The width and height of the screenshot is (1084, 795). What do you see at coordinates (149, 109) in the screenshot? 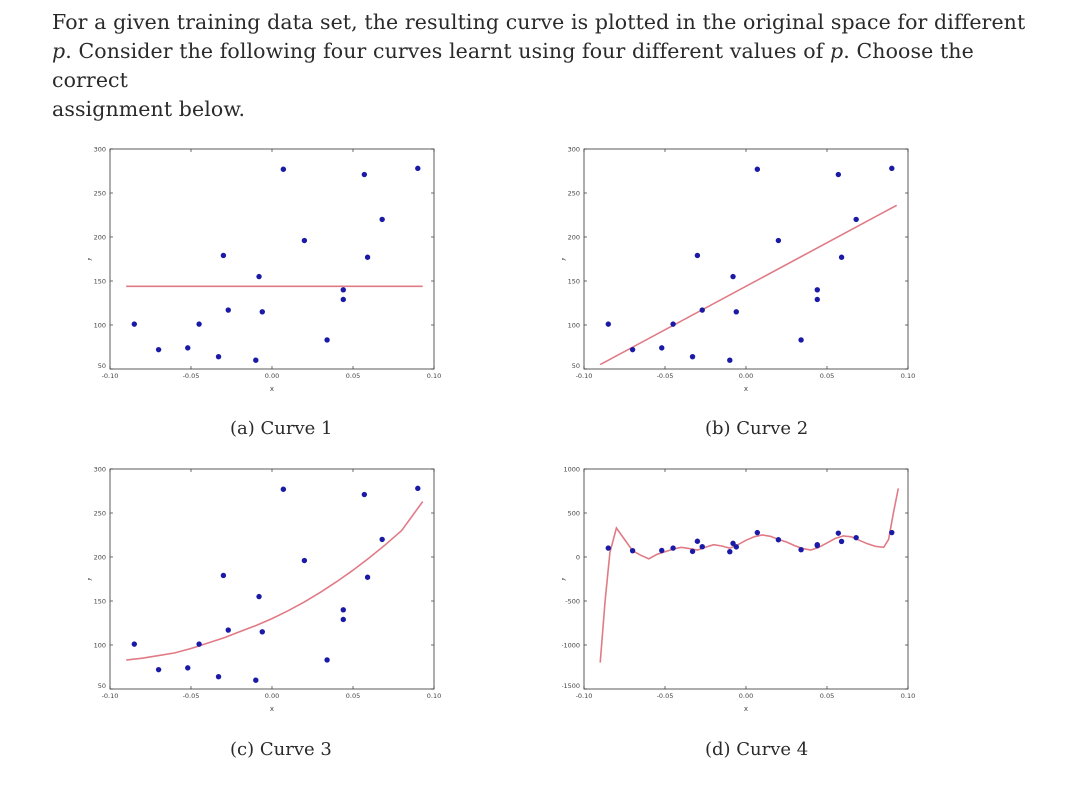
I see `question-line-3: assignment below.` at bounding box center [149, 109].